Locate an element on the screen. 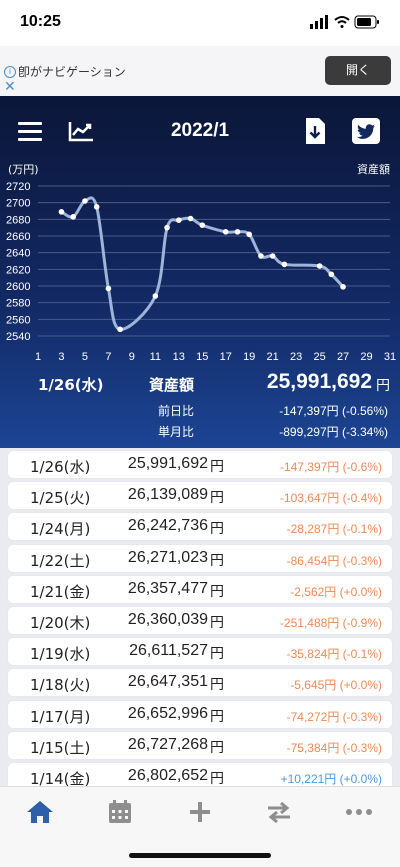 Image resolution: width=400 pixels, height=867 pixels. table-row: 1/18(火) 26,647,351 円 -5,645円 (+0.0%) is located at coordinates (200, 683).